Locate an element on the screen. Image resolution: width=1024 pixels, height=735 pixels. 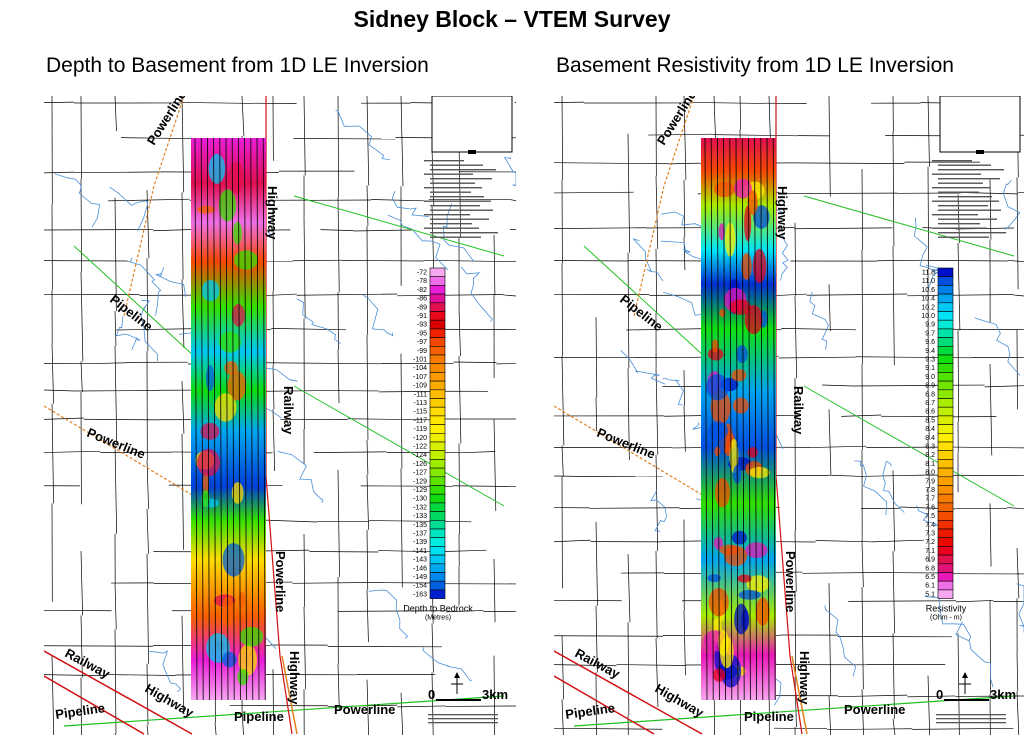
left-panel-subtitle: Depth to Basement from 1D LE Inversion is located at coordinates (237, 65).